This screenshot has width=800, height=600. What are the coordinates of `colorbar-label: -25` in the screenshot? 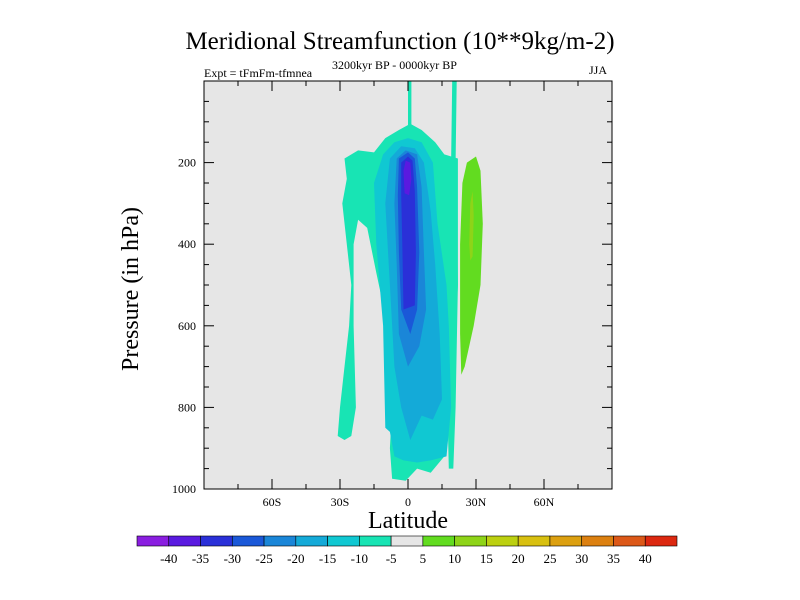 It's located at (263, 558).